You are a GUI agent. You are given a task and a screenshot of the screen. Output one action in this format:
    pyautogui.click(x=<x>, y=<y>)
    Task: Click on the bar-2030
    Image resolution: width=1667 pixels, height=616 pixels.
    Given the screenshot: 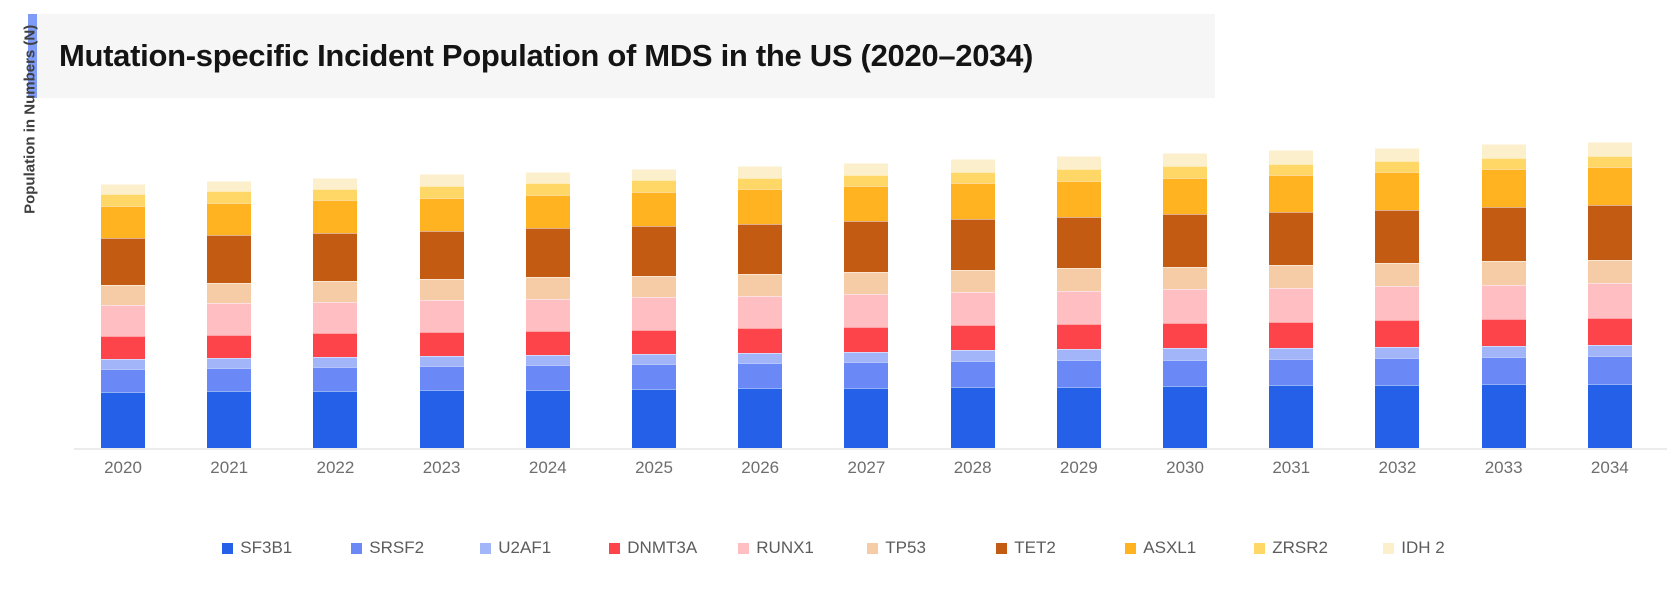 What is the action you would take?
    pyautogui.click(x=1185, y=300)
    